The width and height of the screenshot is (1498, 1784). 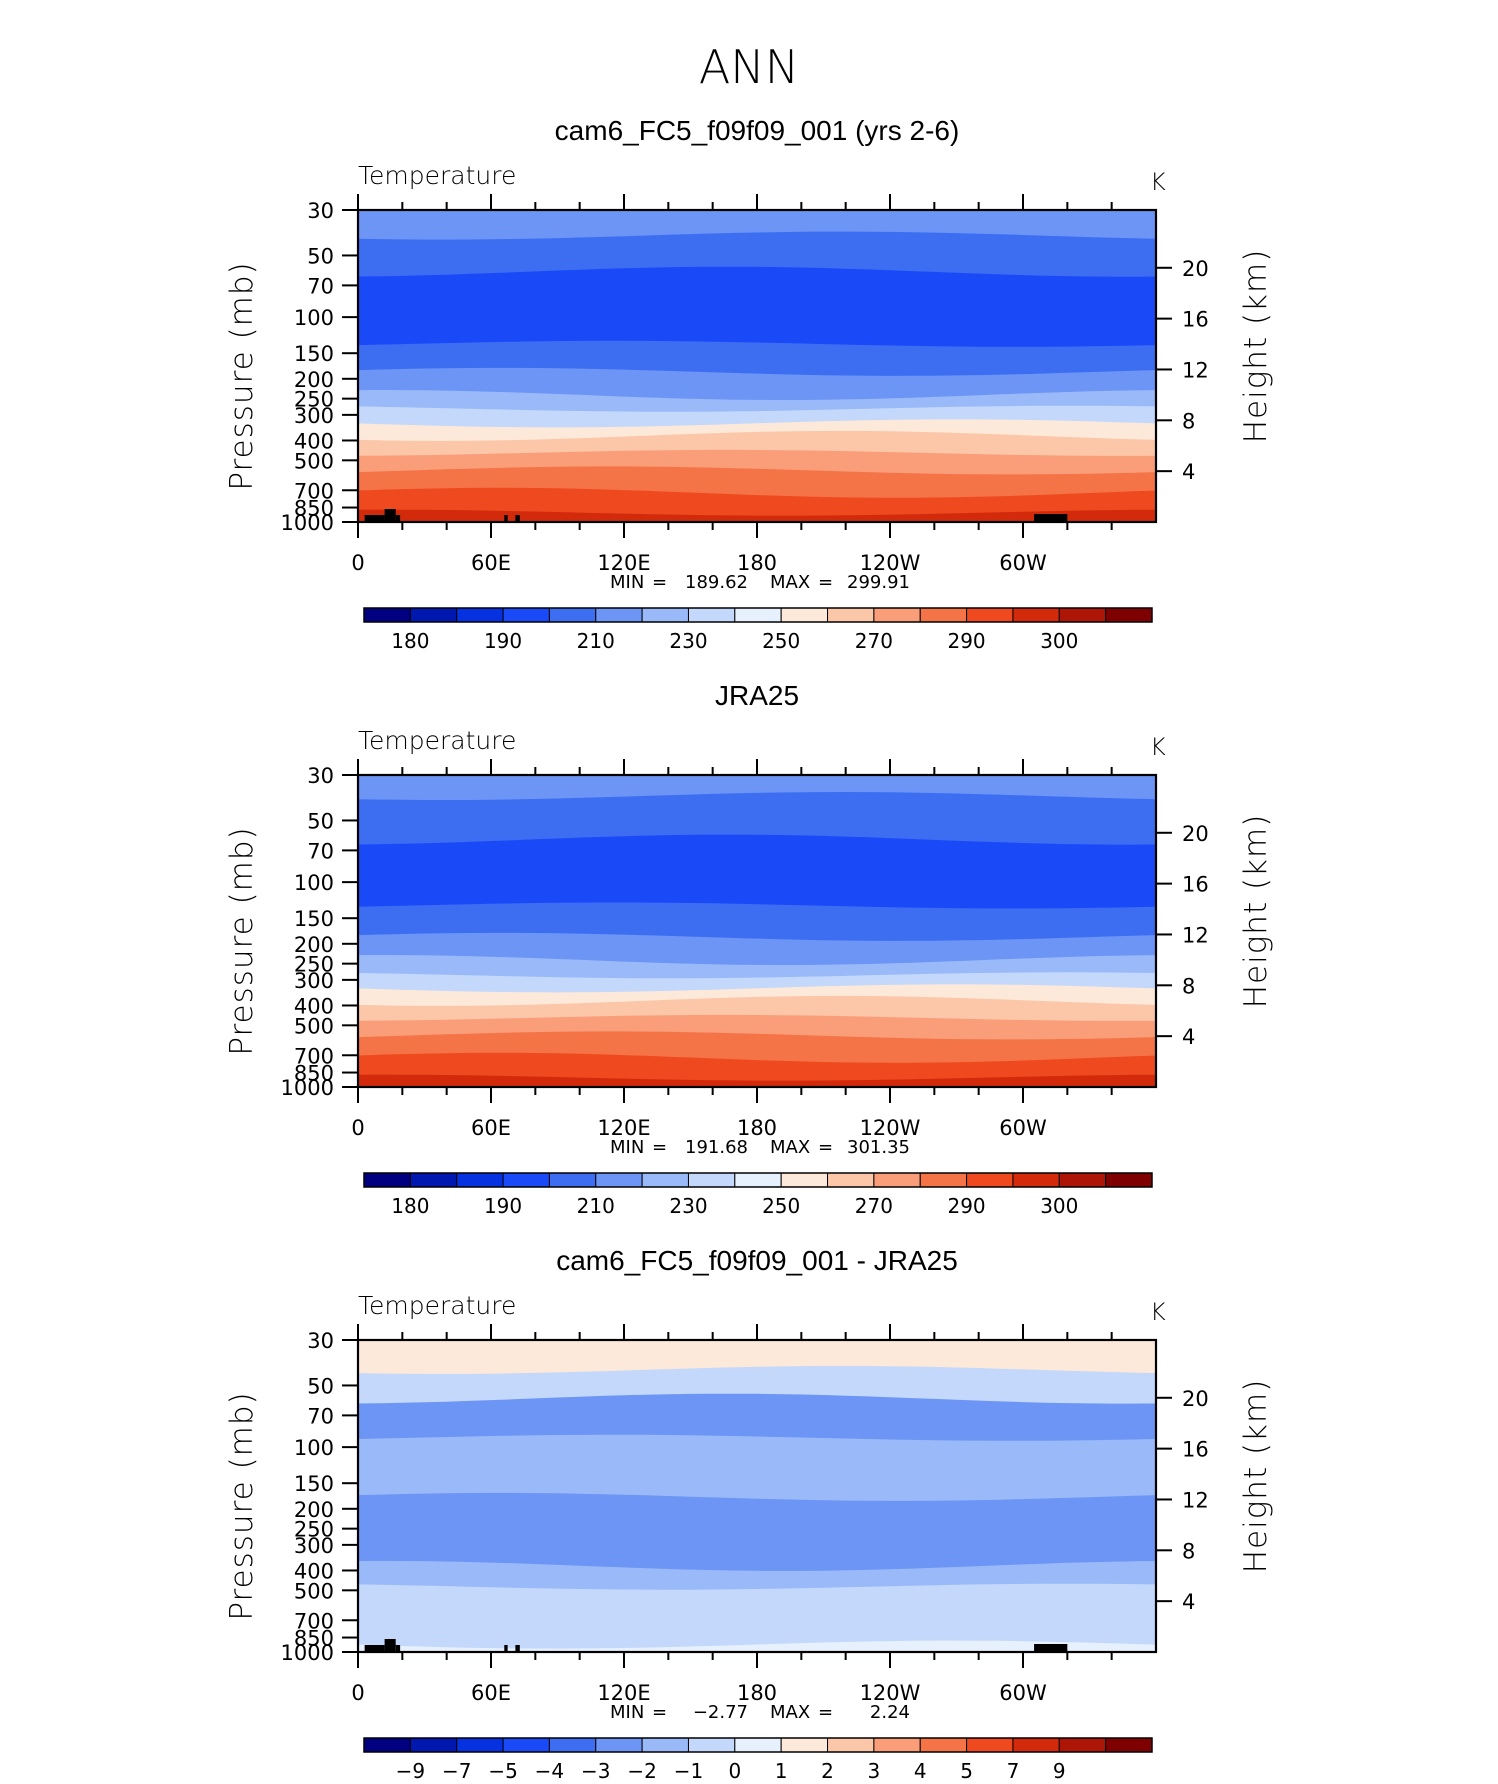 What do you see at coordinates (627, 1147) in the screenshot?
I see `min-label: MIN` at bounding box center [627, 1147].